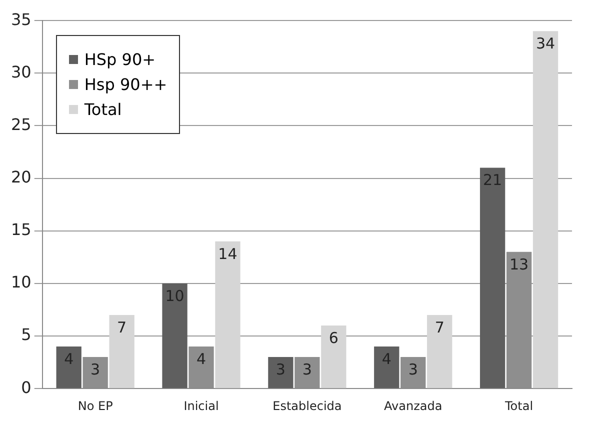 The height and width of the screenshot is (425, 600). Describe the element at coordinates (26, 387) in the screenshot. I see `y-tick-label: 0` at that location.